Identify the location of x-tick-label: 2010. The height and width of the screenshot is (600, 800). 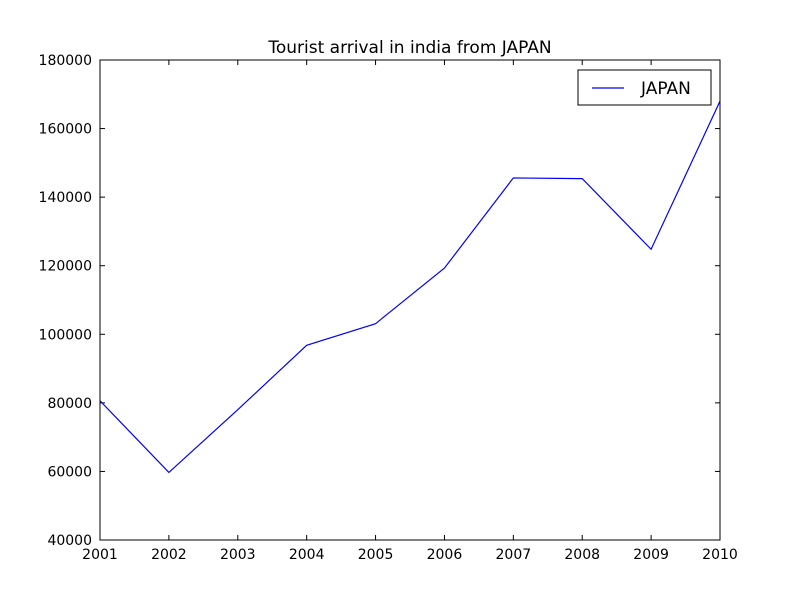
(720, 555).